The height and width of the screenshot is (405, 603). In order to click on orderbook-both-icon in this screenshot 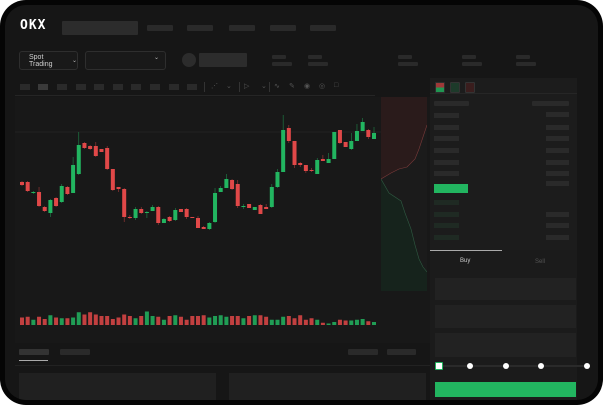, I will do `click(440, 87)`.